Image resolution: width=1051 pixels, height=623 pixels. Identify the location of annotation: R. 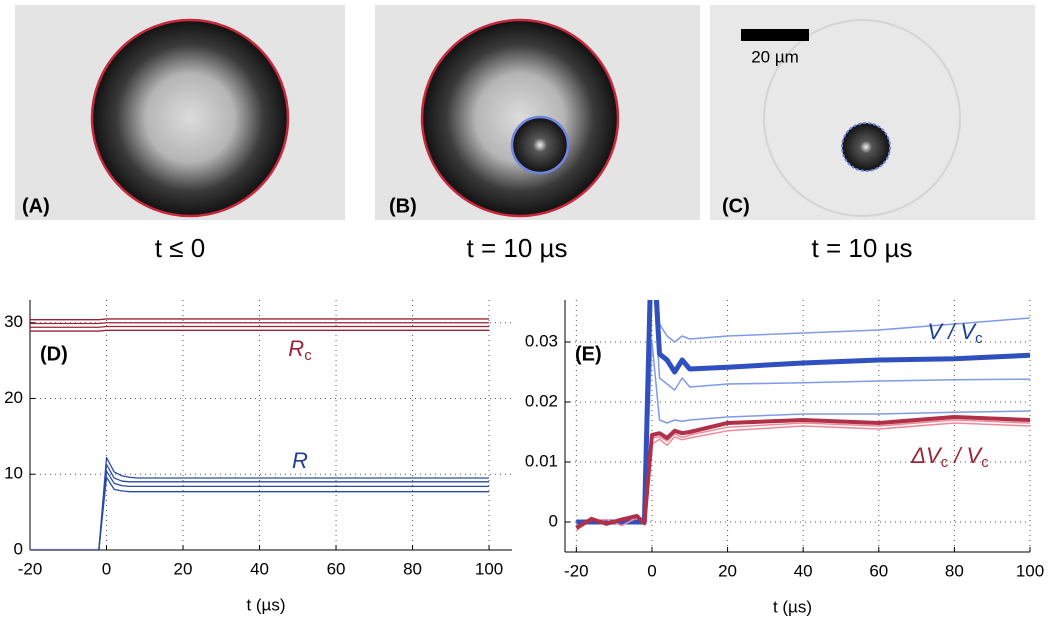
(300, 460).